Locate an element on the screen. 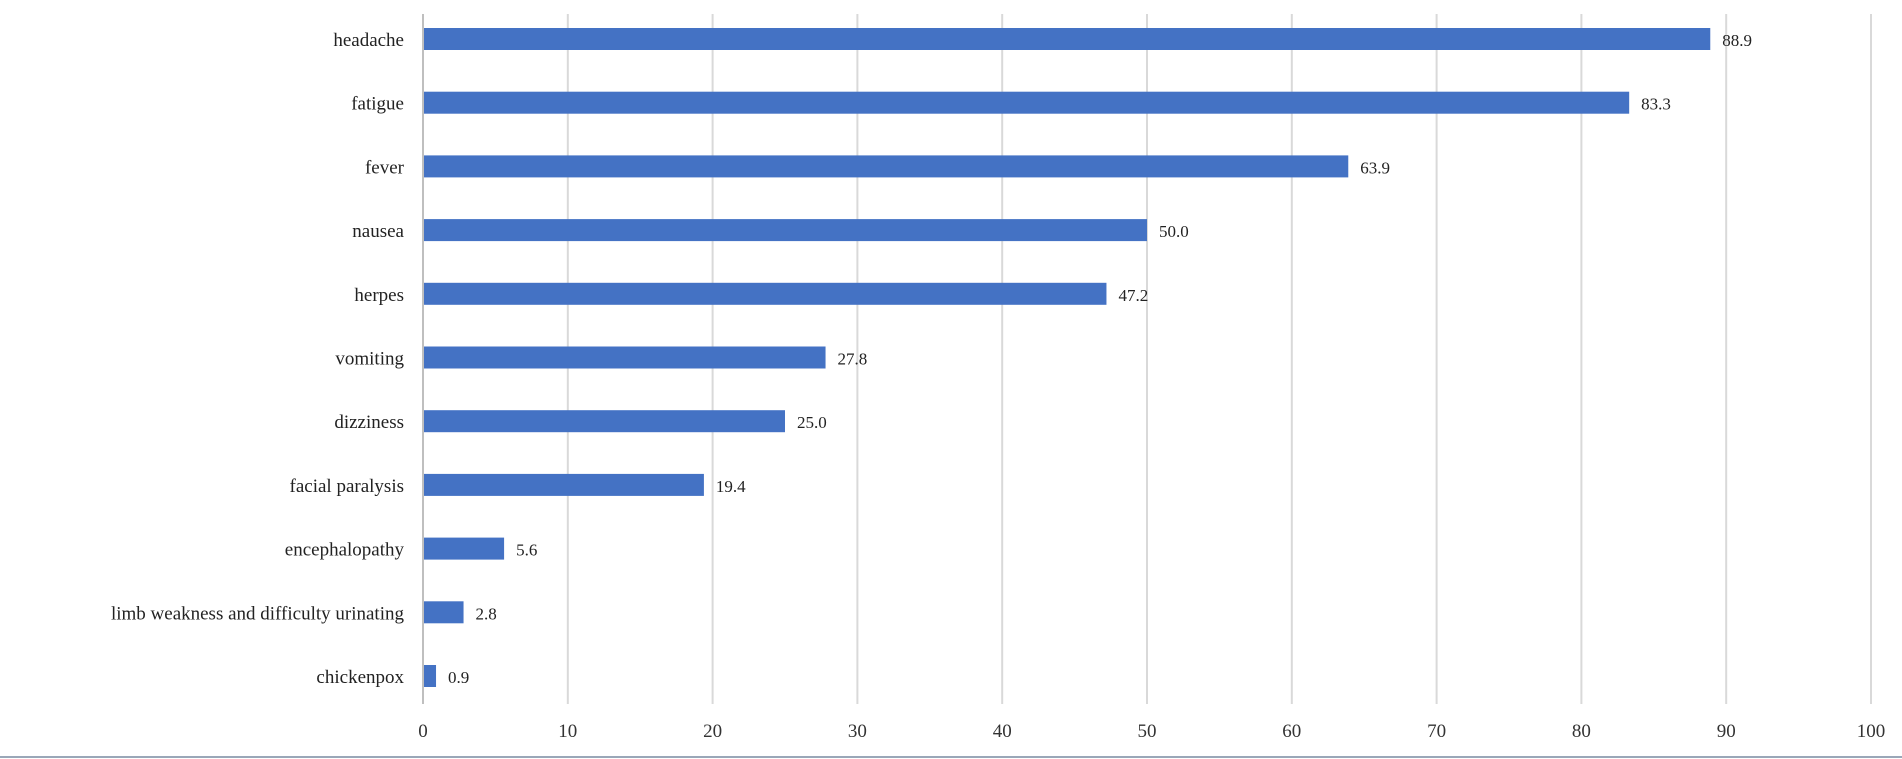 The image size is (1902, 759). x-tick-label: 50 is located at coordinates (1147, 731).